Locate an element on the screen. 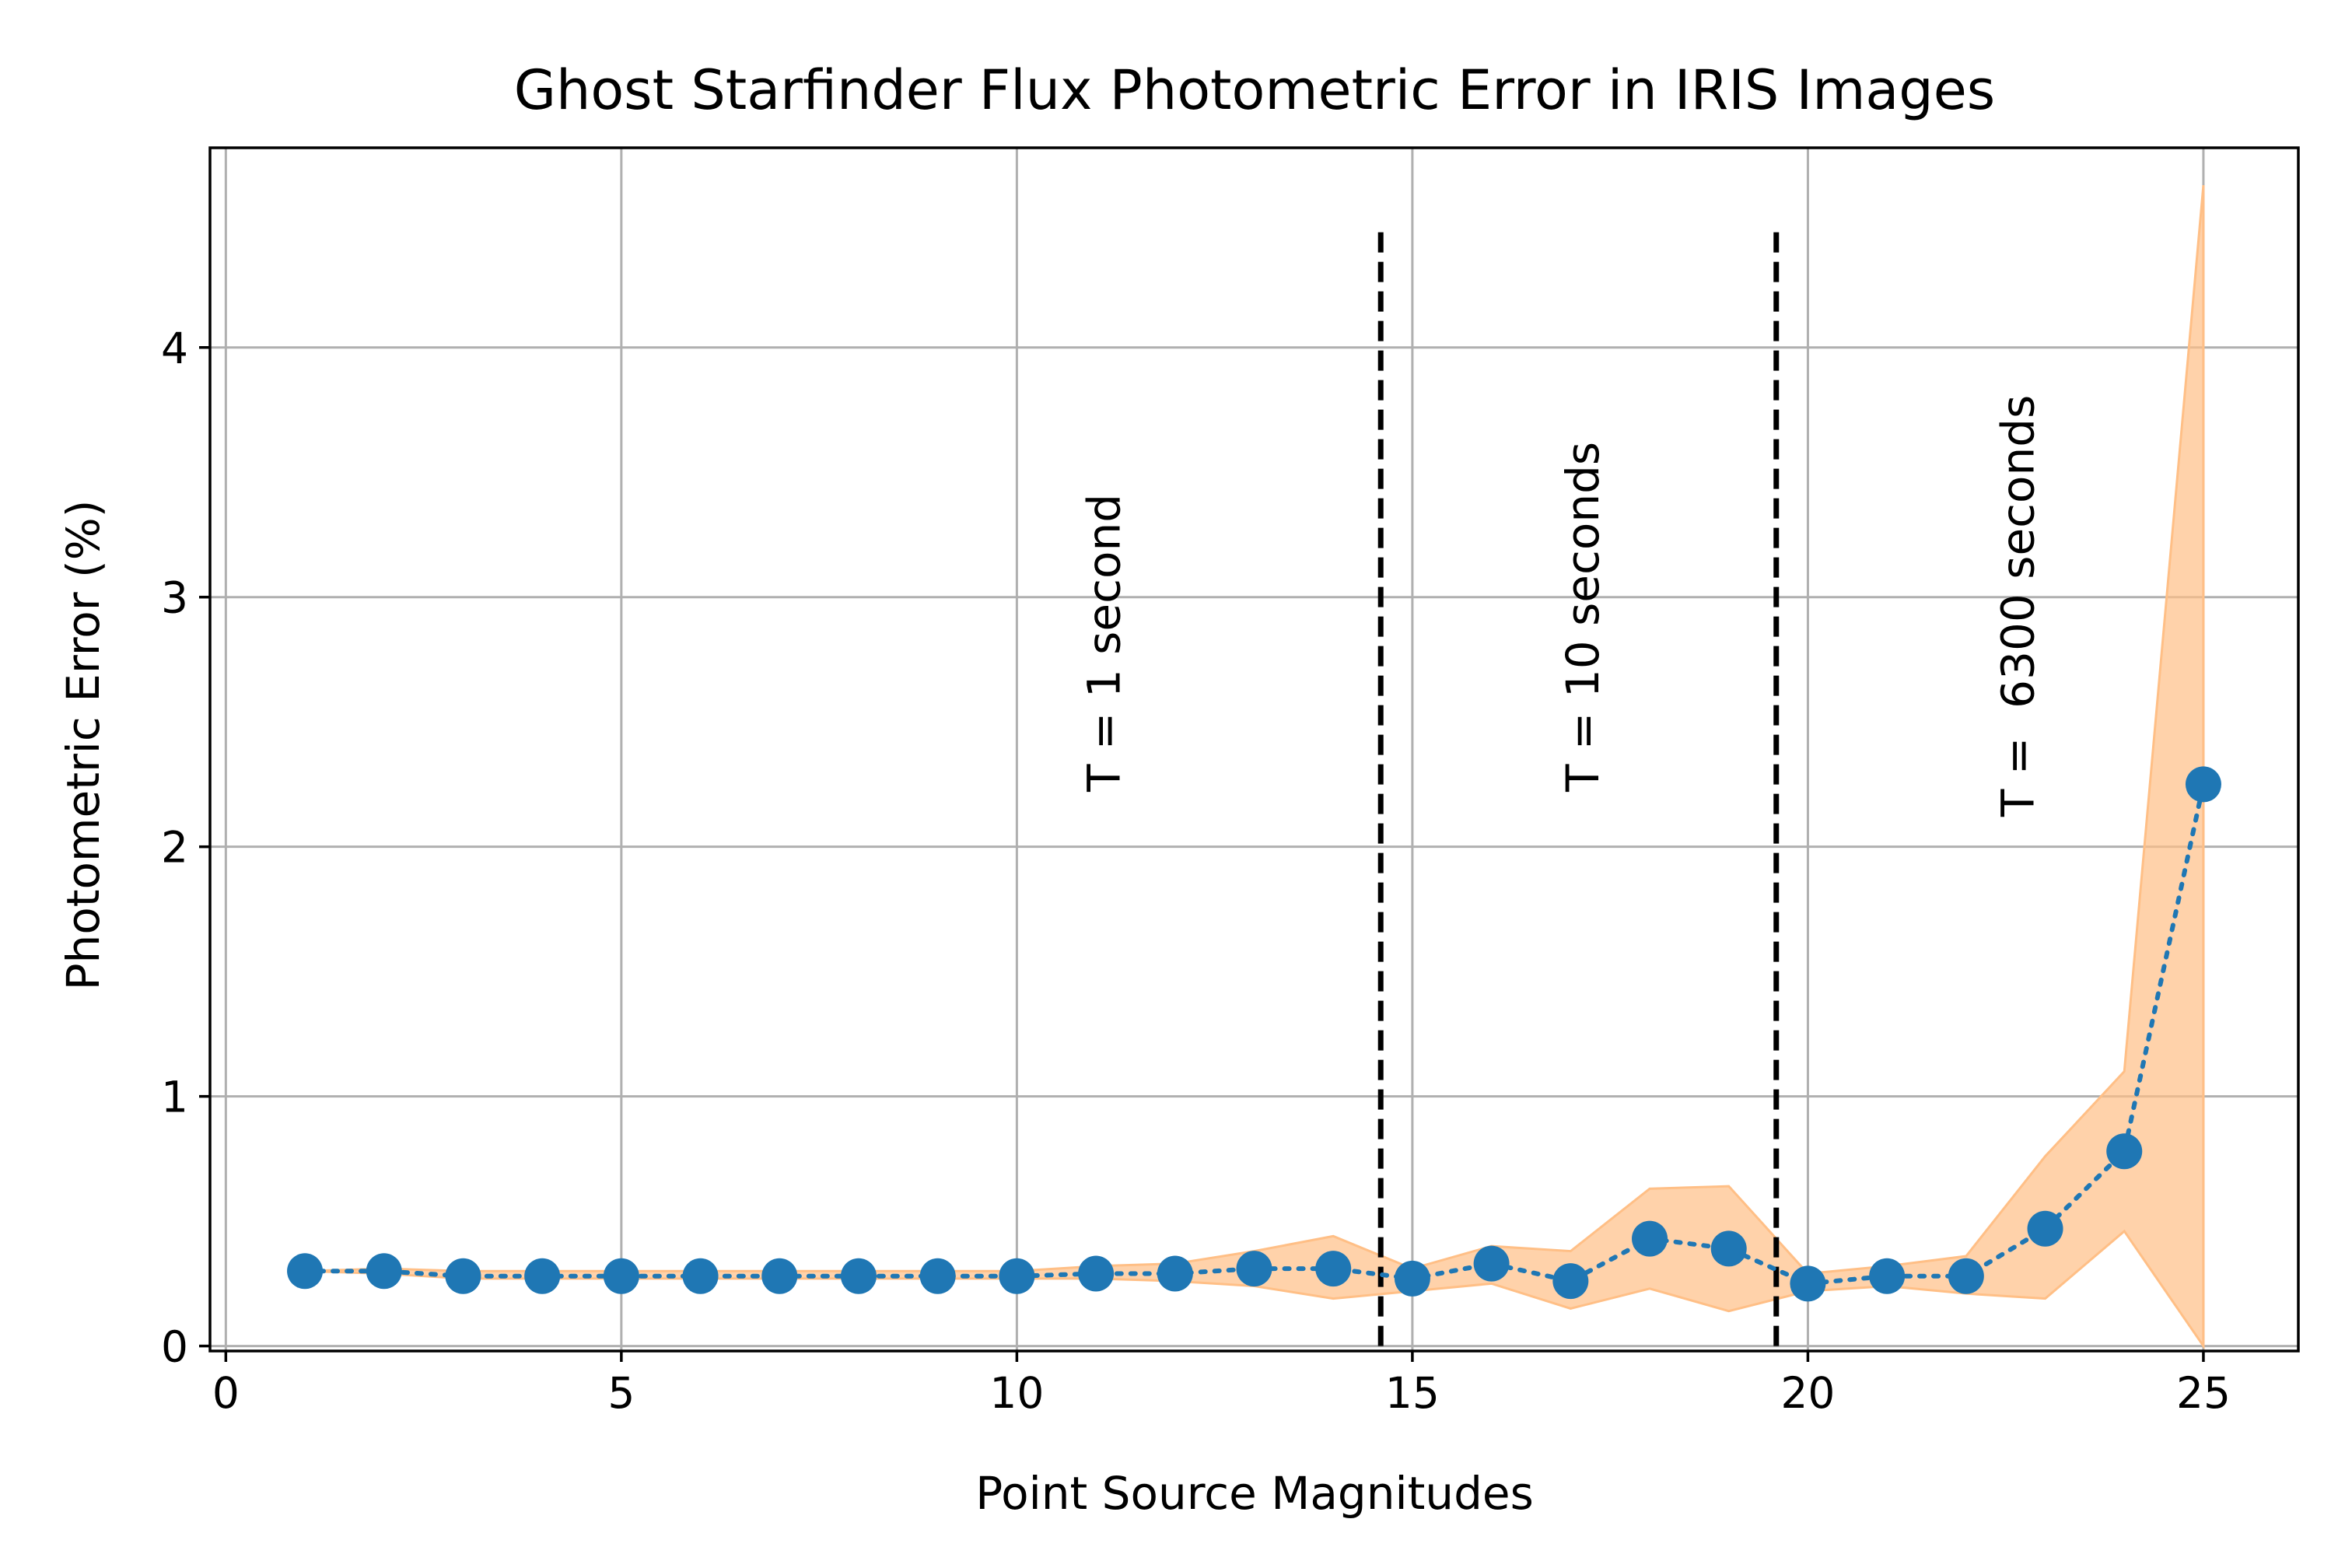 This screenshot has width=2352, height=1568. exposure-boundary-lines is located at coordinates (1579, 787).